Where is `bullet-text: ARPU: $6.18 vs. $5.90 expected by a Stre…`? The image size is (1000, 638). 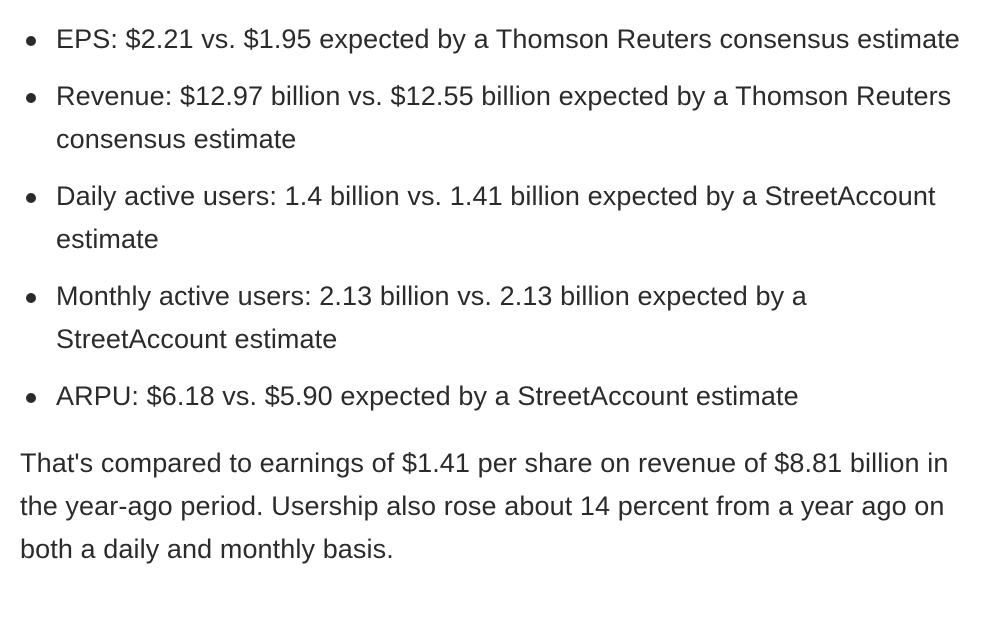
bullet-text: ARPU: $6.18 vs. $5.90 expected by a Stre… is located at coordinates (427, 396).